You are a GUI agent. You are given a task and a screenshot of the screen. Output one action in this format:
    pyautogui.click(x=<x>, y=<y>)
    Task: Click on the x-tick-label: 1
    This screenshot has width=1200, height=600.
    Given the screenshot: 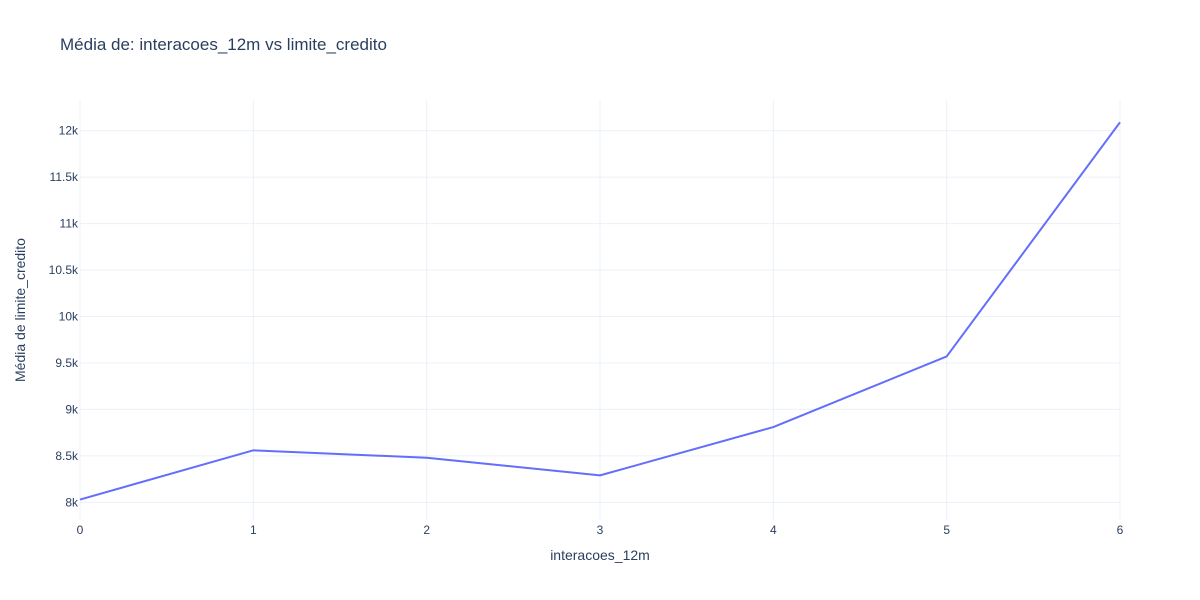 What is the action you would take?
    pyautogui.click(x=253, y=530)
    